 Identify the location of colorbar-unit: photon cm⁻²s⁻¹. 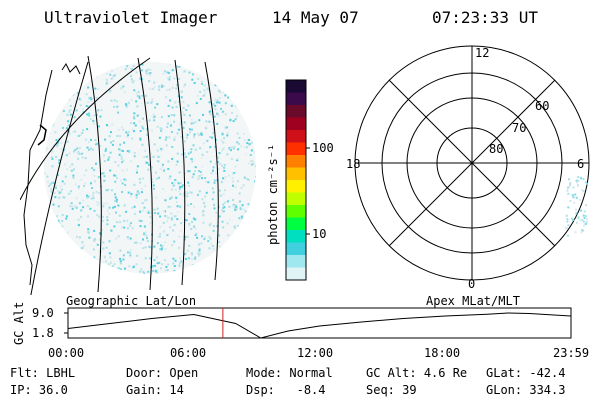
(273, 194).